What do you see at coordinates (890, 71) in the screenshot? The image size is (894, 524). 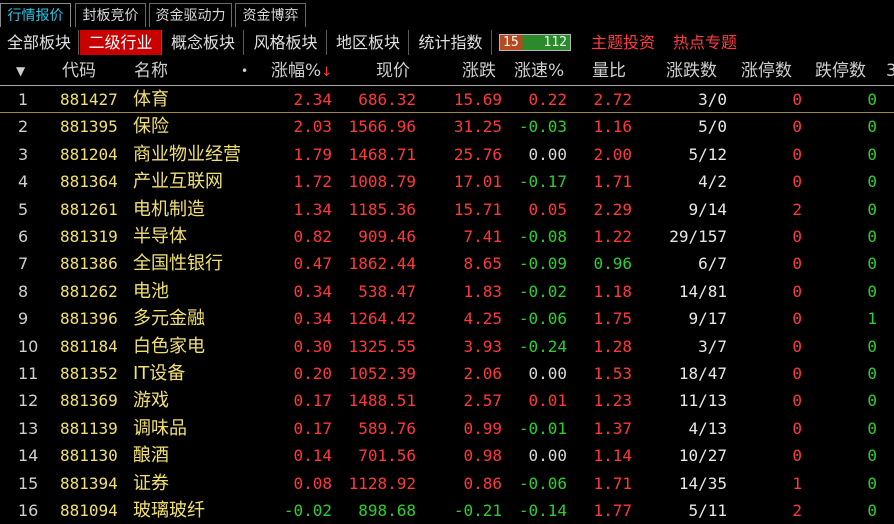 I see `col-extra: 3` at bounding box center [890, 71].